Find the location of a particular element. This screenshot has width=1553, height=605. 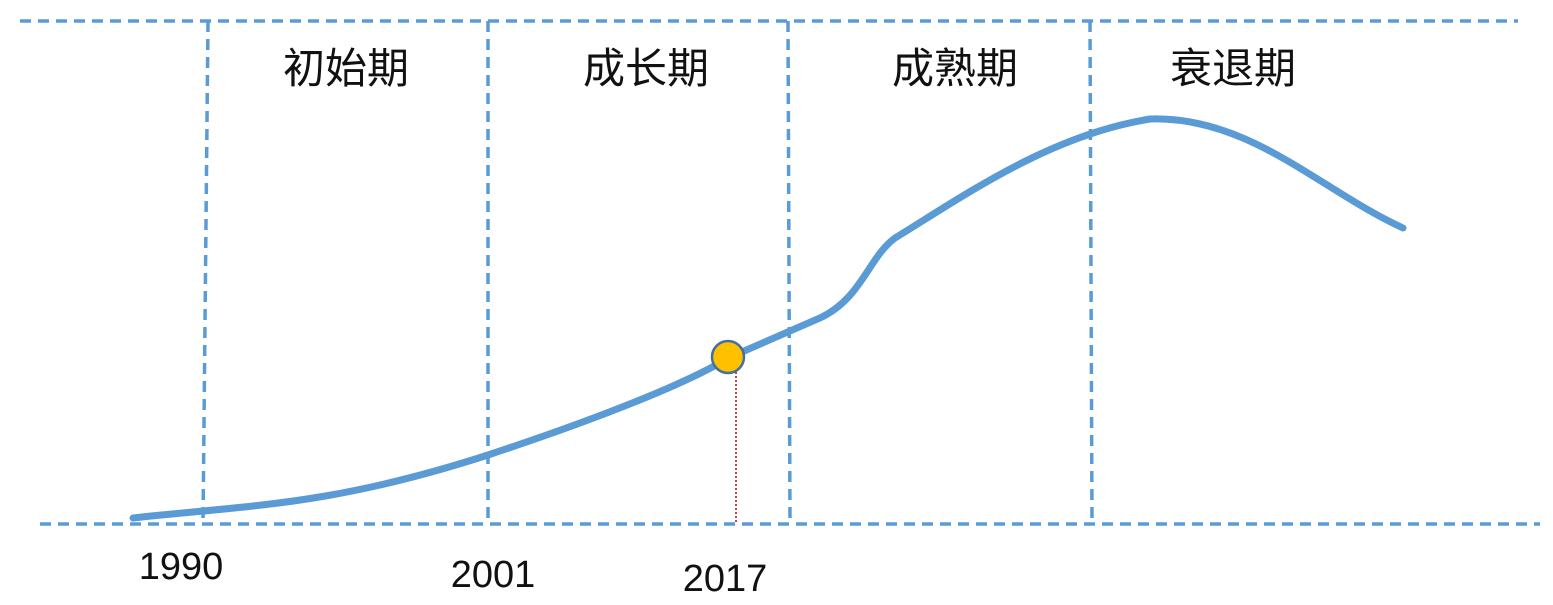

current-position-dot is located at coordinates (728, 357).